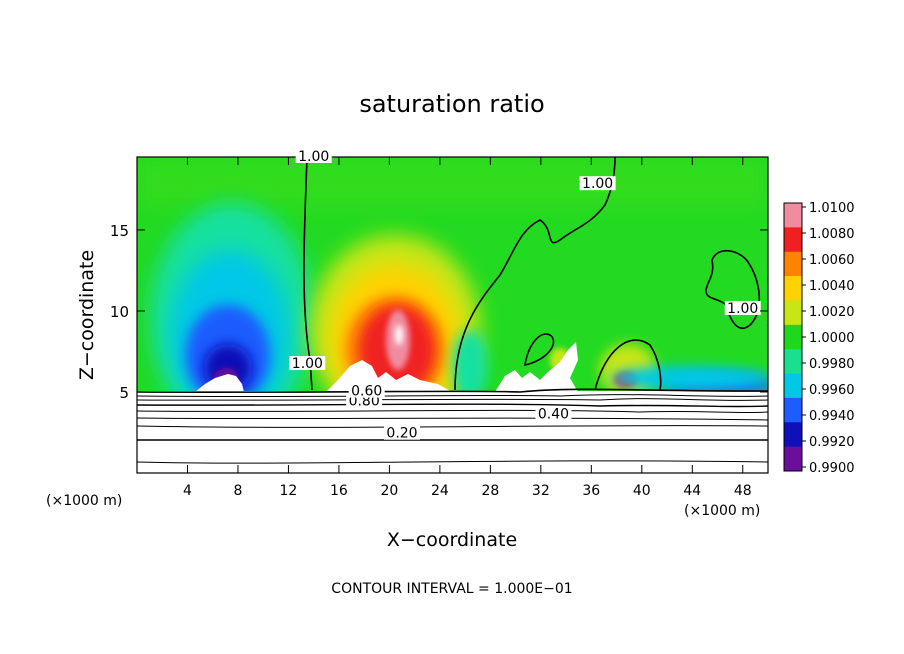 The image size is (904, 654). What do you see at coordinates (452, 540) in the screenshot?
I see `x-axis-title: X−coordinate` at bounding box center [452, 540].